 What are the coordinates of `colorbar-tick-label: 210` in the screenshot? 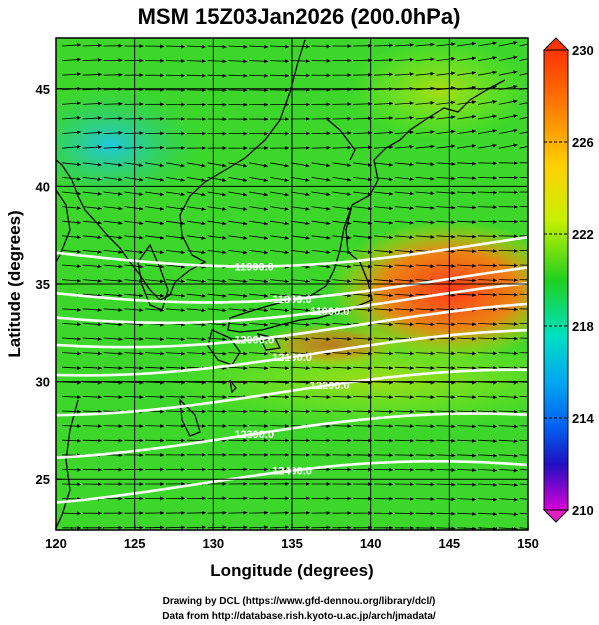 It's located at (583, 510).